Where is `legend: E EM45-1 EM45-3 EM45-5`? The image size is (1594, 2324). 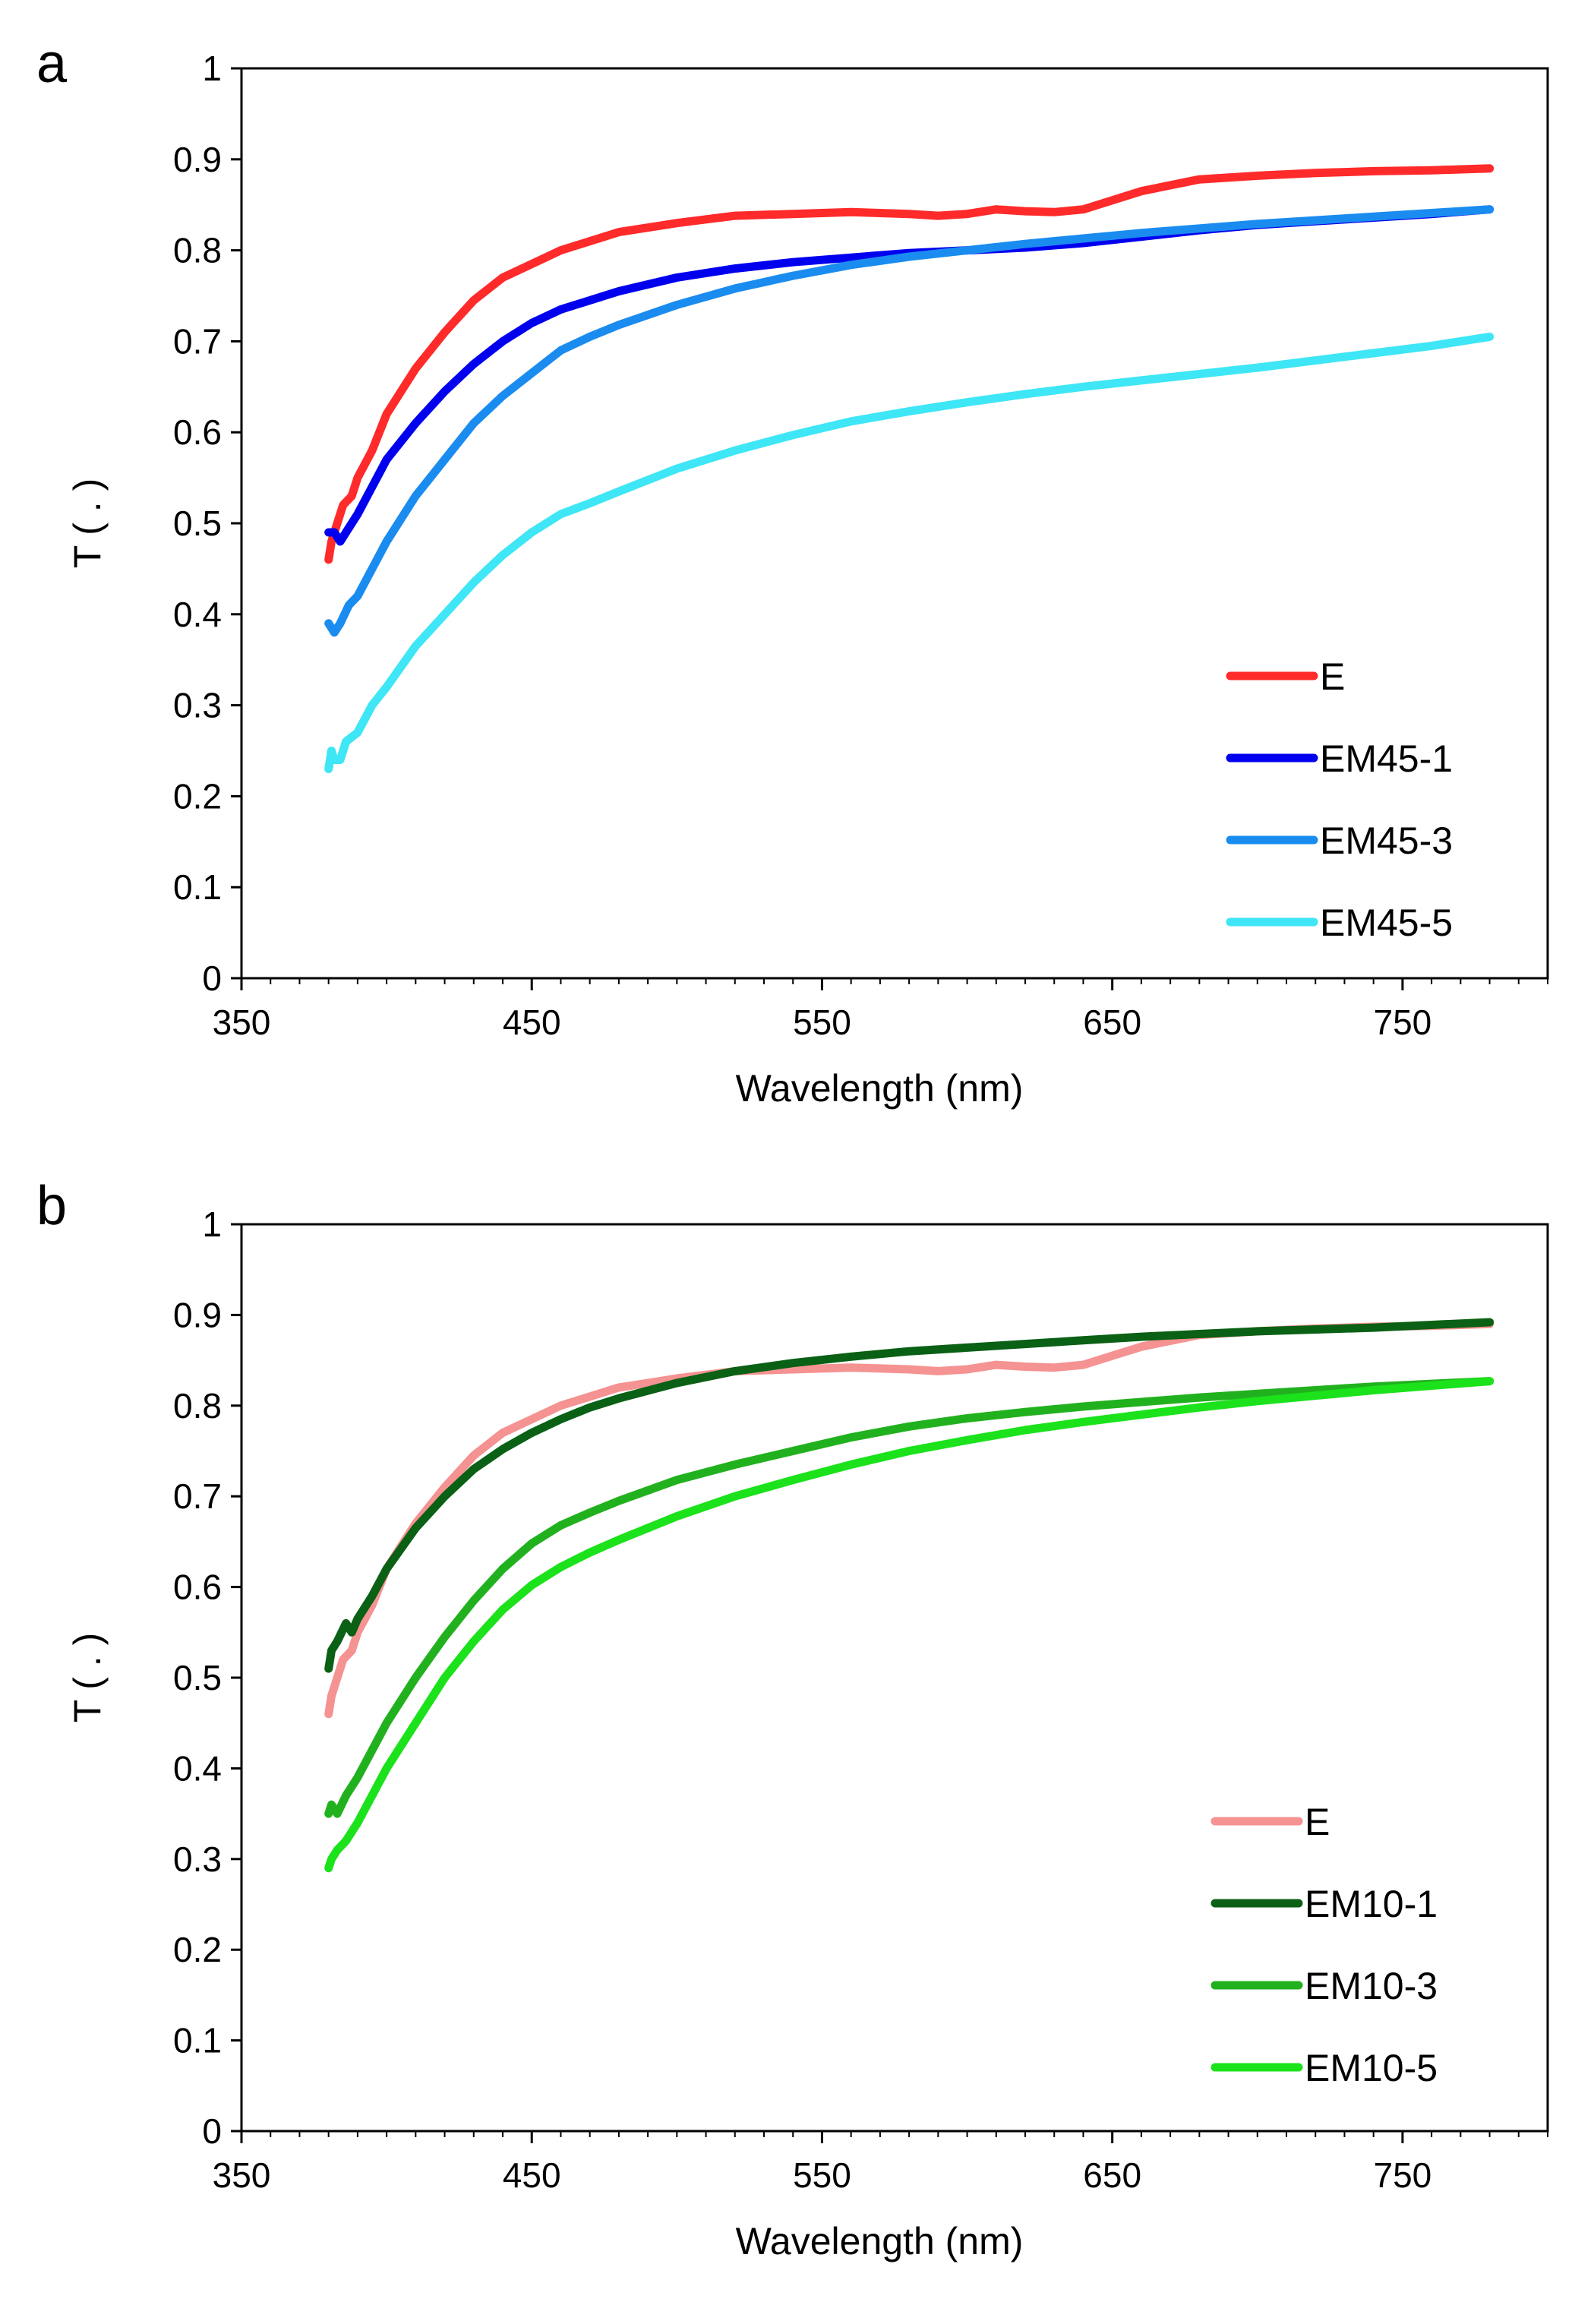 legend: E EM45-1 EM45-3 EM45-5 is located at coordinates (1339, 800).